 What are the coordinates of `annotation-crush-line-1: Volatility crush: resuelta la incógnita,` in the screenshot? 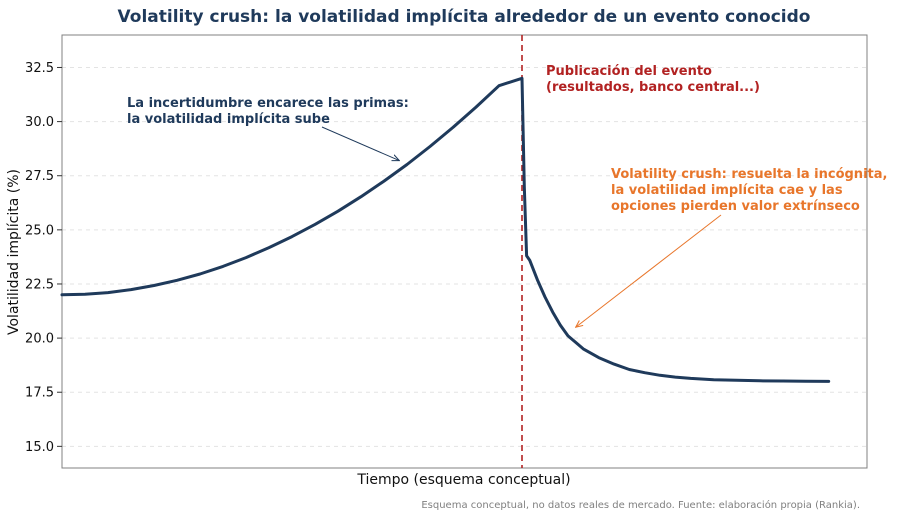 It's located at (749, 174).